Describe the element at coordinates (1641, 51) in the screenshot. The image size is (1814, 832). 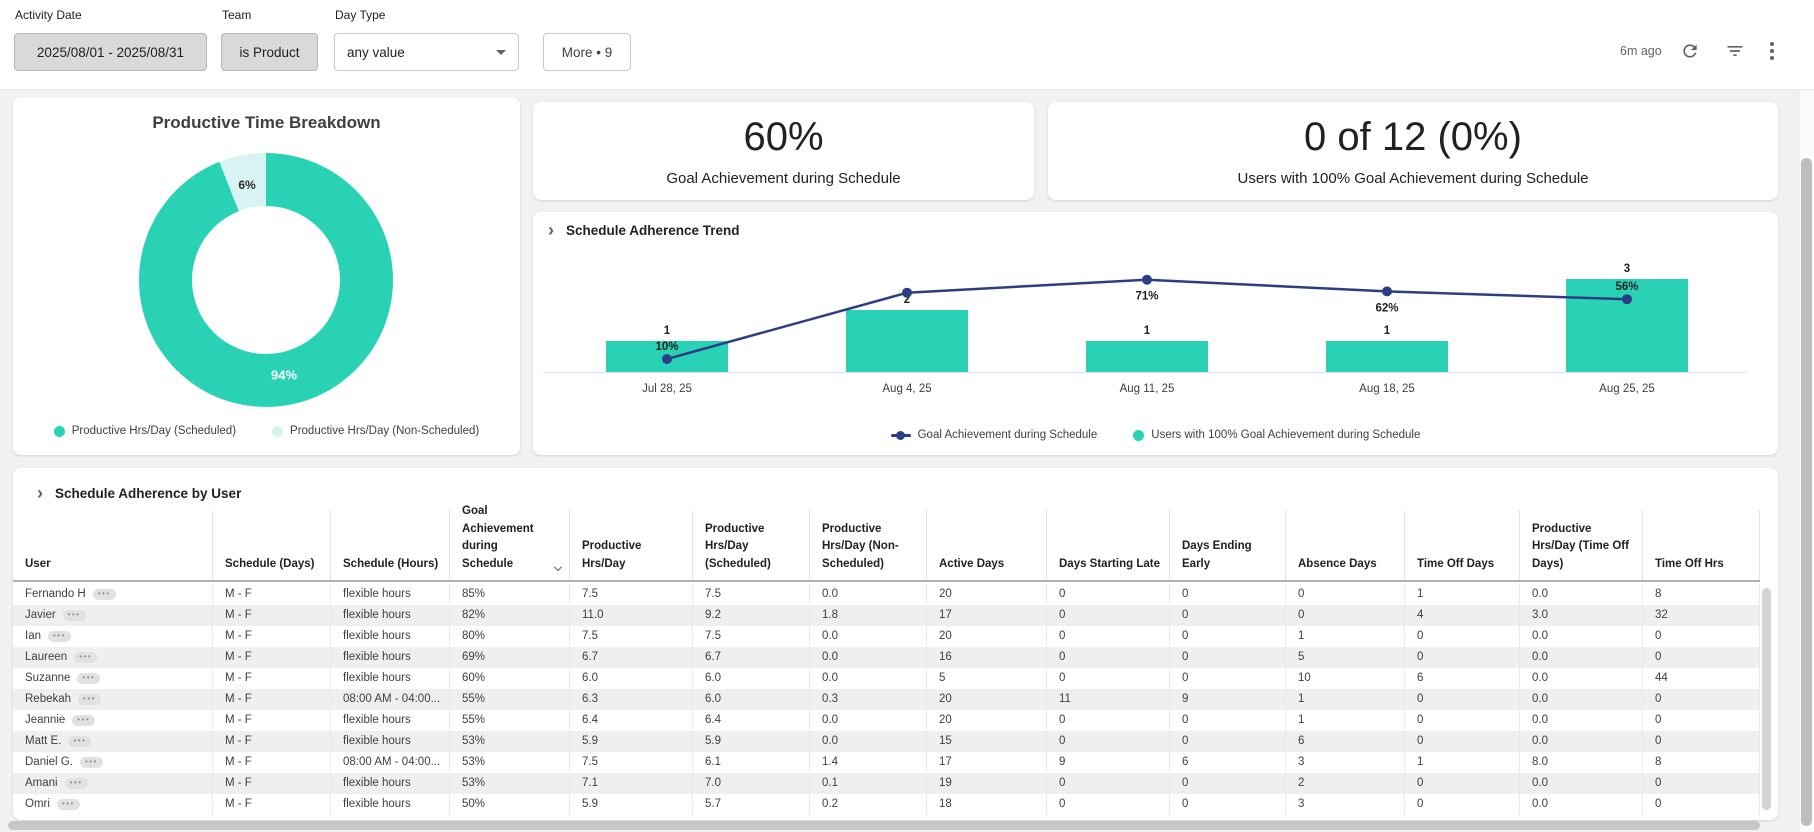
I see `last-updated-text: 6m ago` at that location.